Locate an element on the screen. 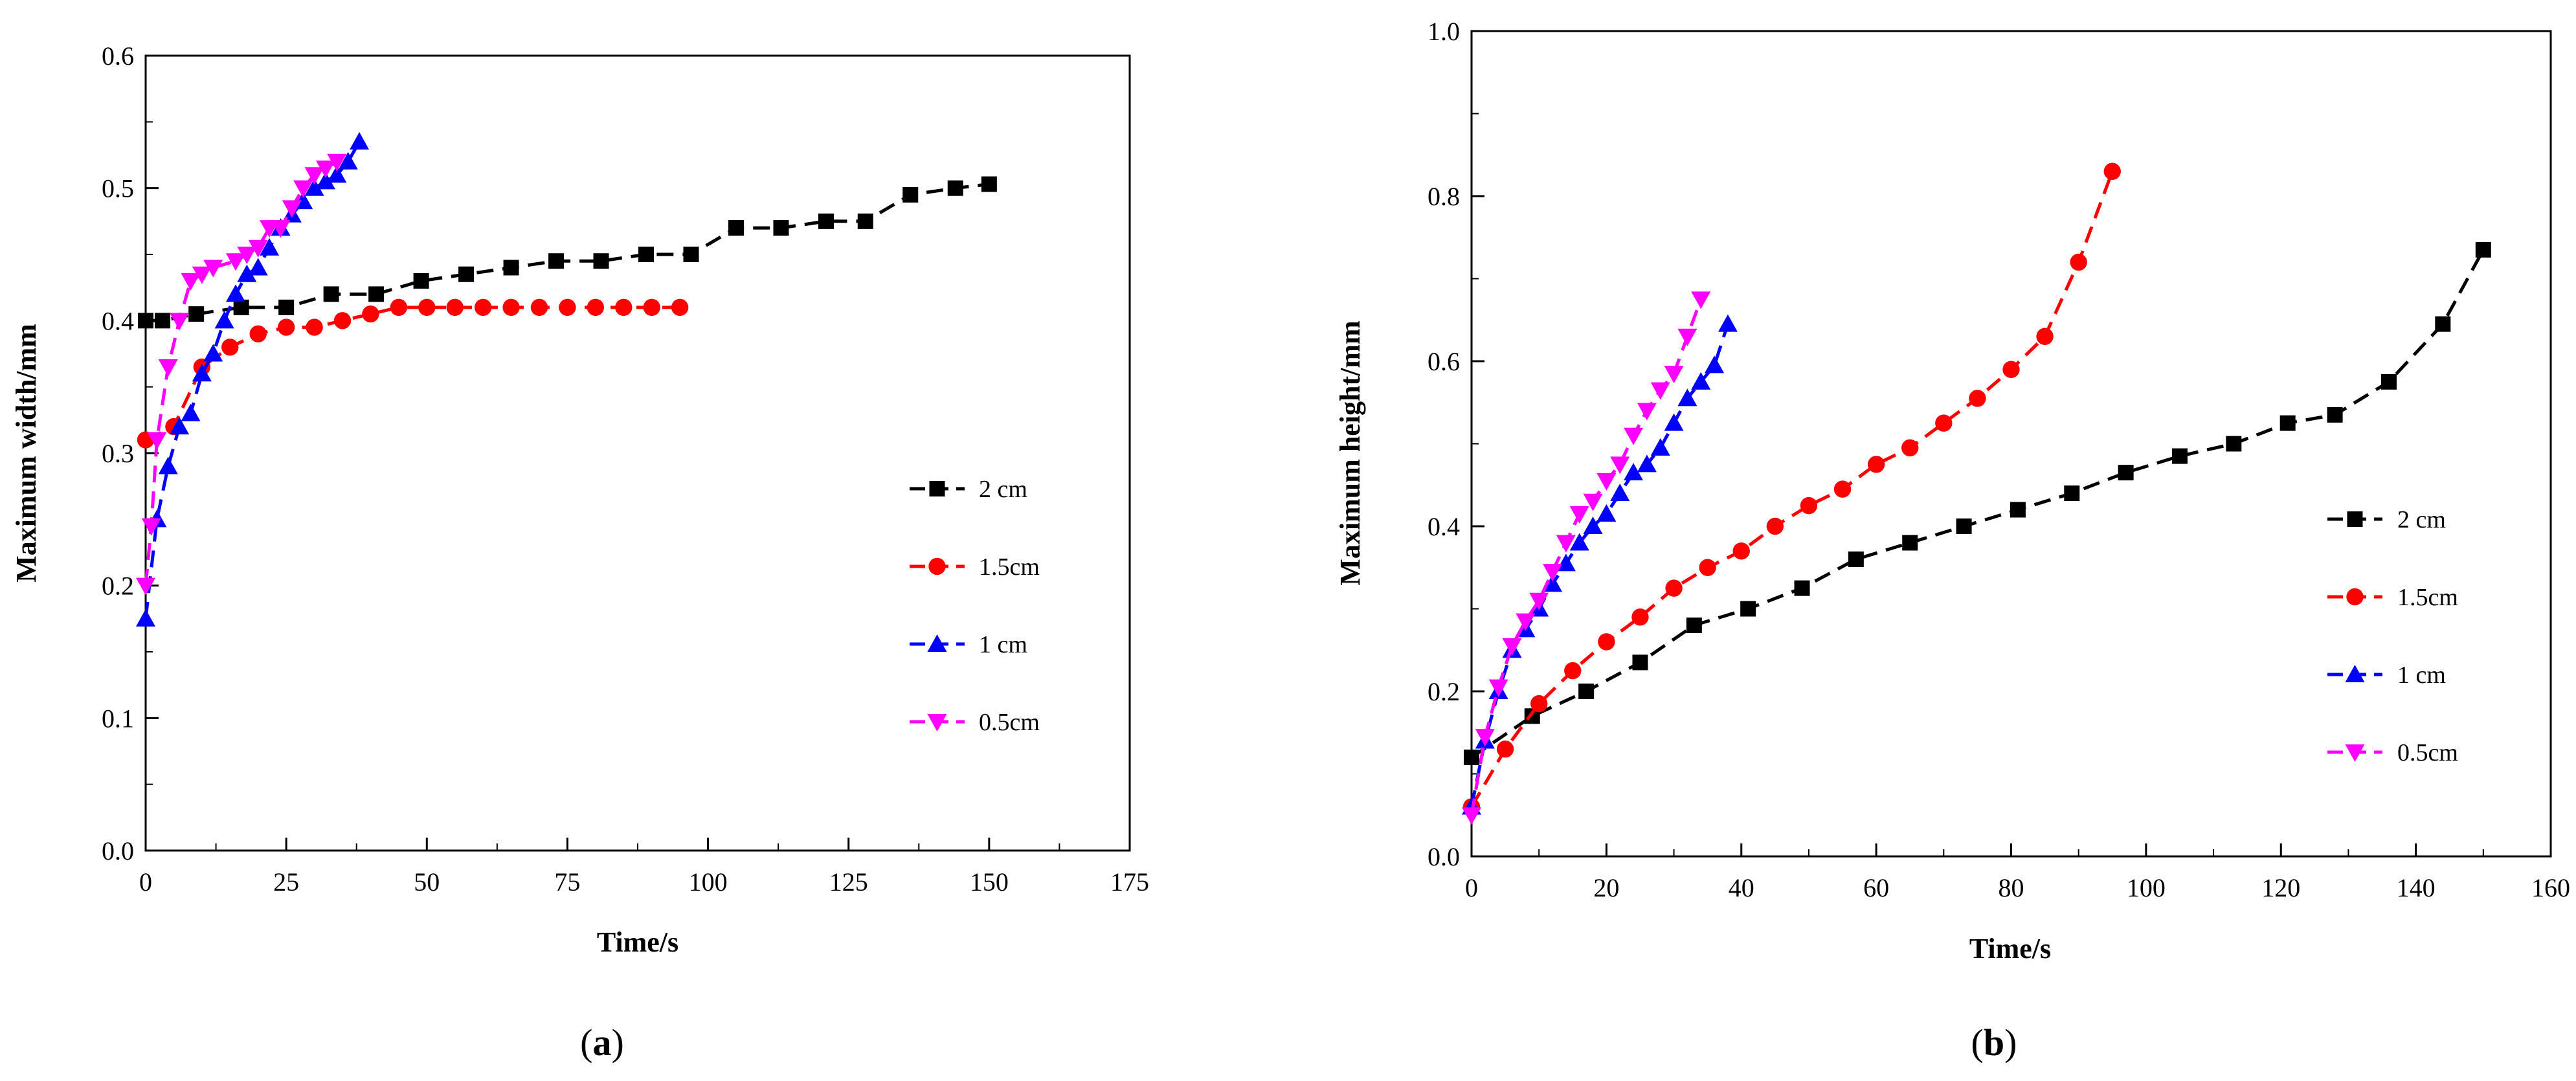  x-tick-label: 120 is located at coordinates (2280, 887).